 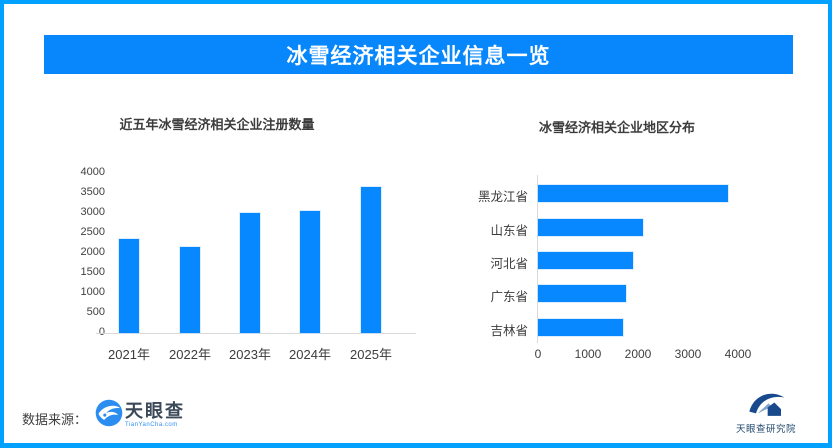 I want to click on x-axis-tick-4000: 4000, so click(x=738, y=354).